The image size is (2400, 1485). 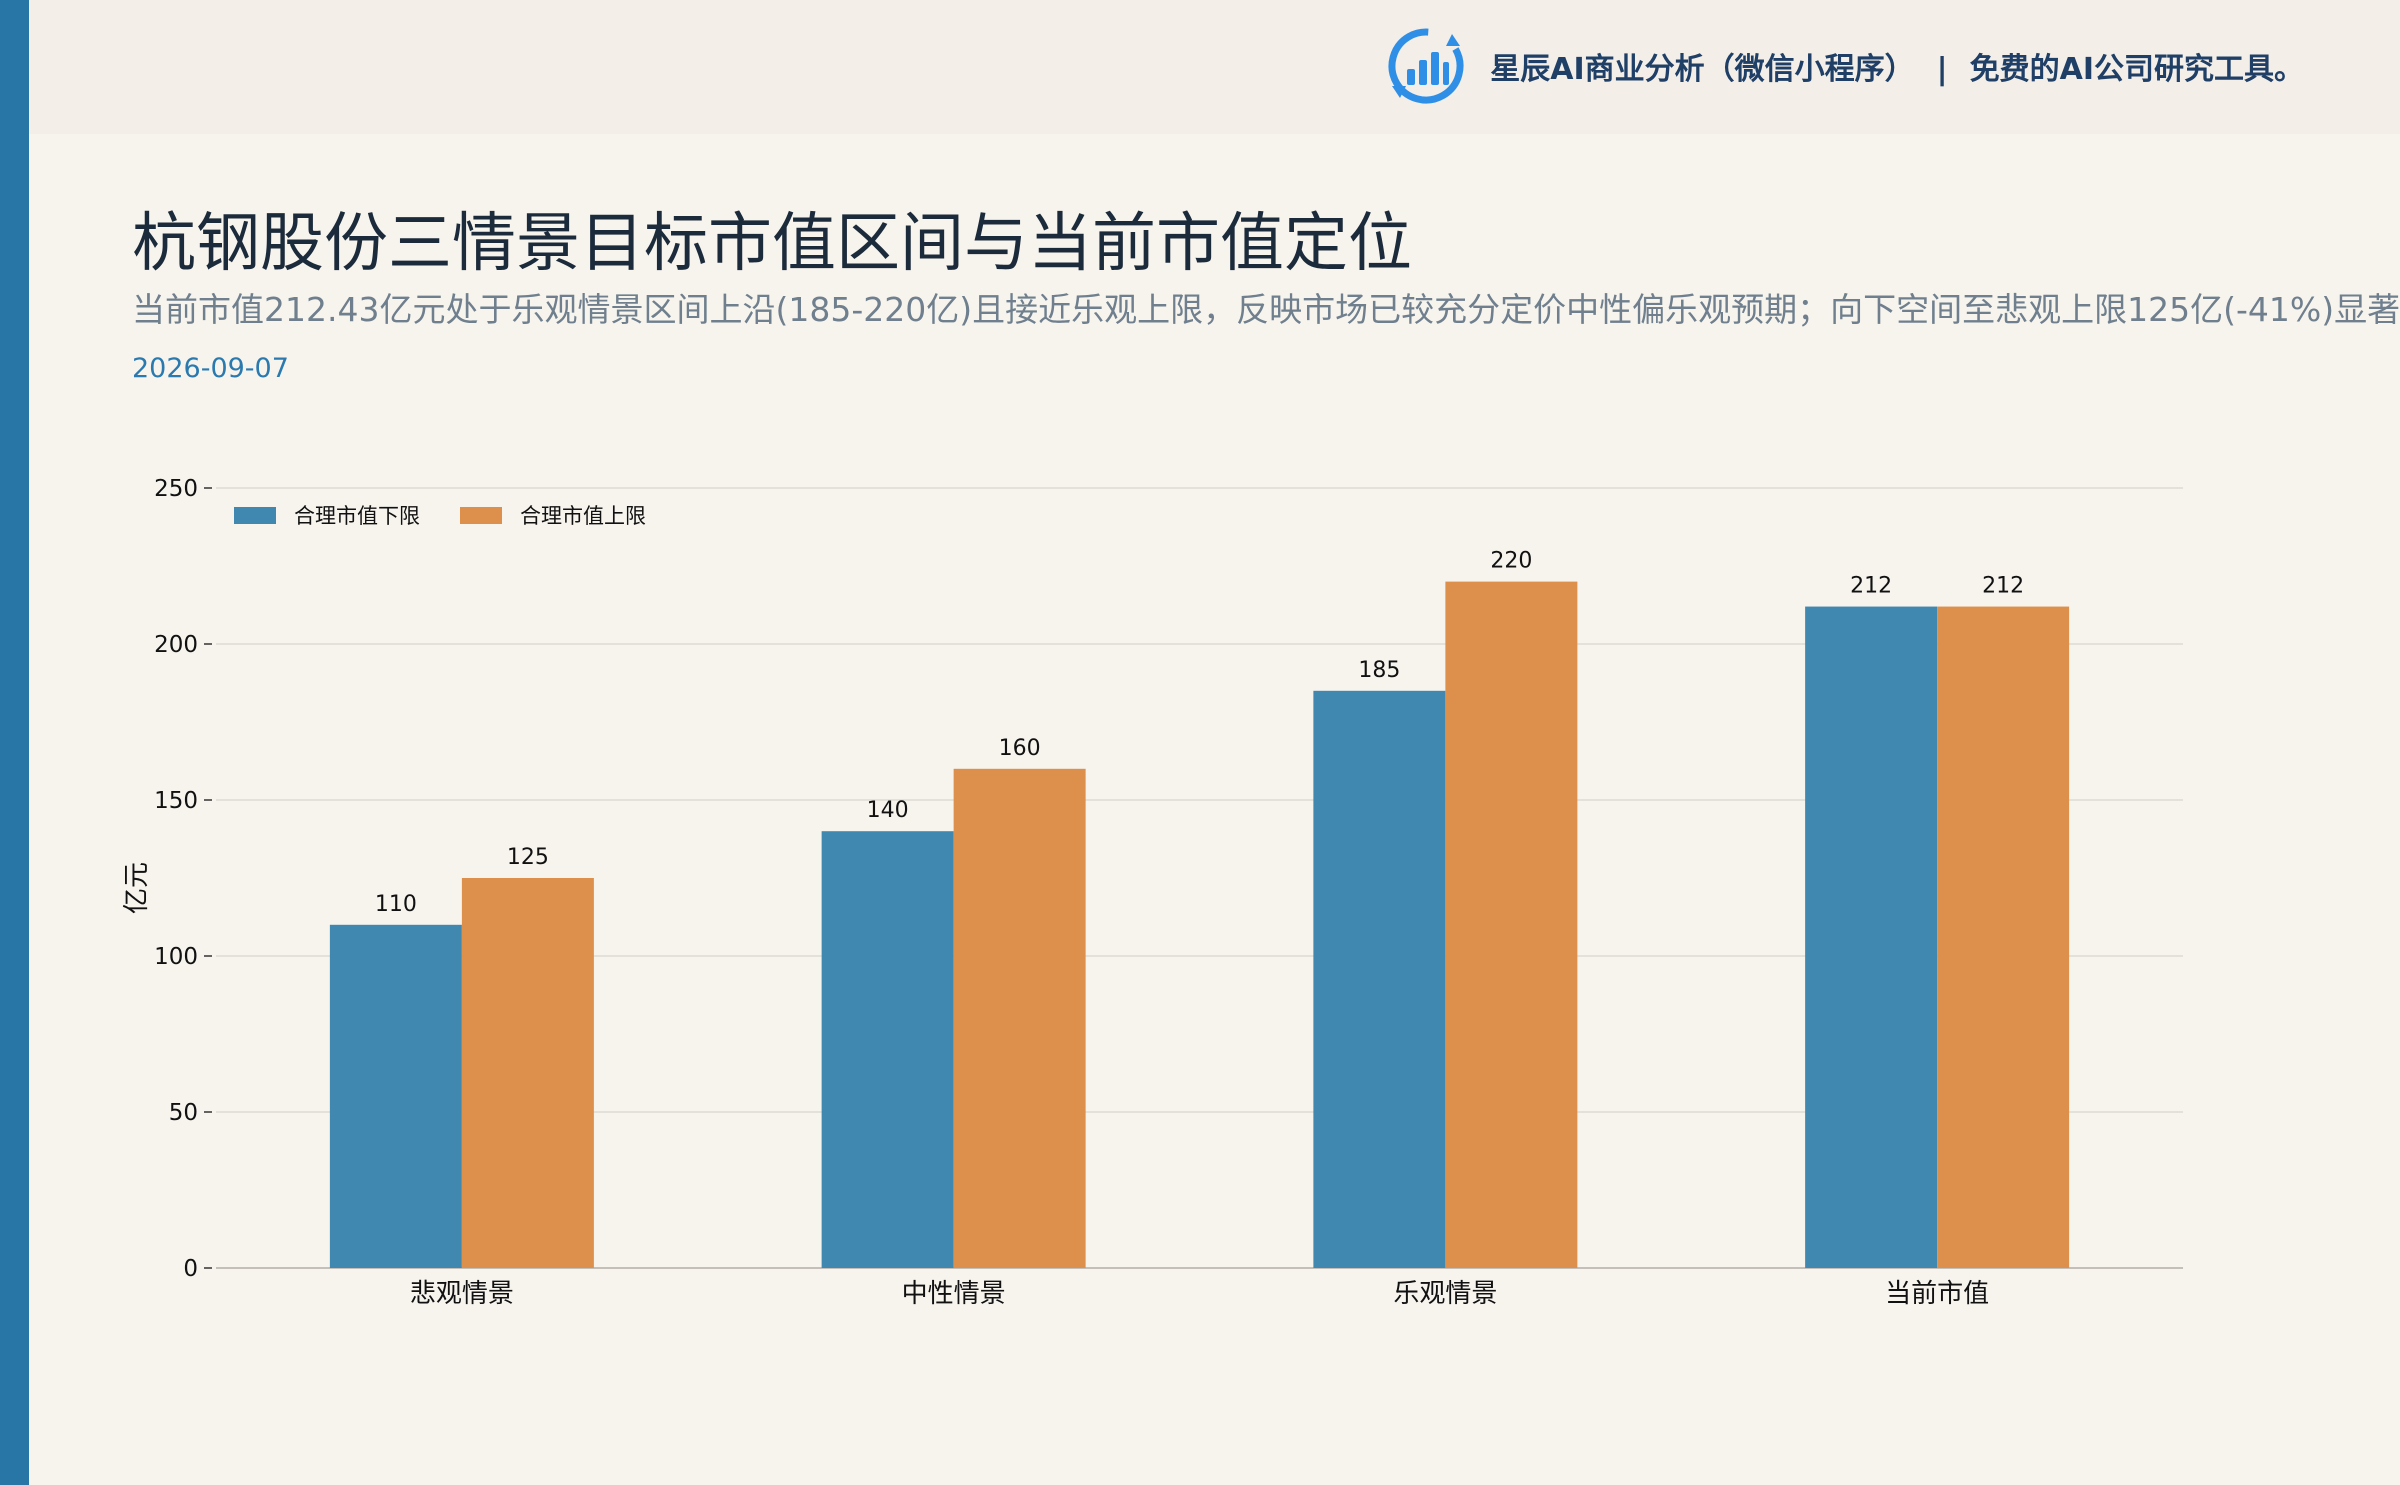 What do you see at coordinates (183, 1113) in the screenshot?
I see `y-tick-label: 50` at bounding box center [183, 1113].